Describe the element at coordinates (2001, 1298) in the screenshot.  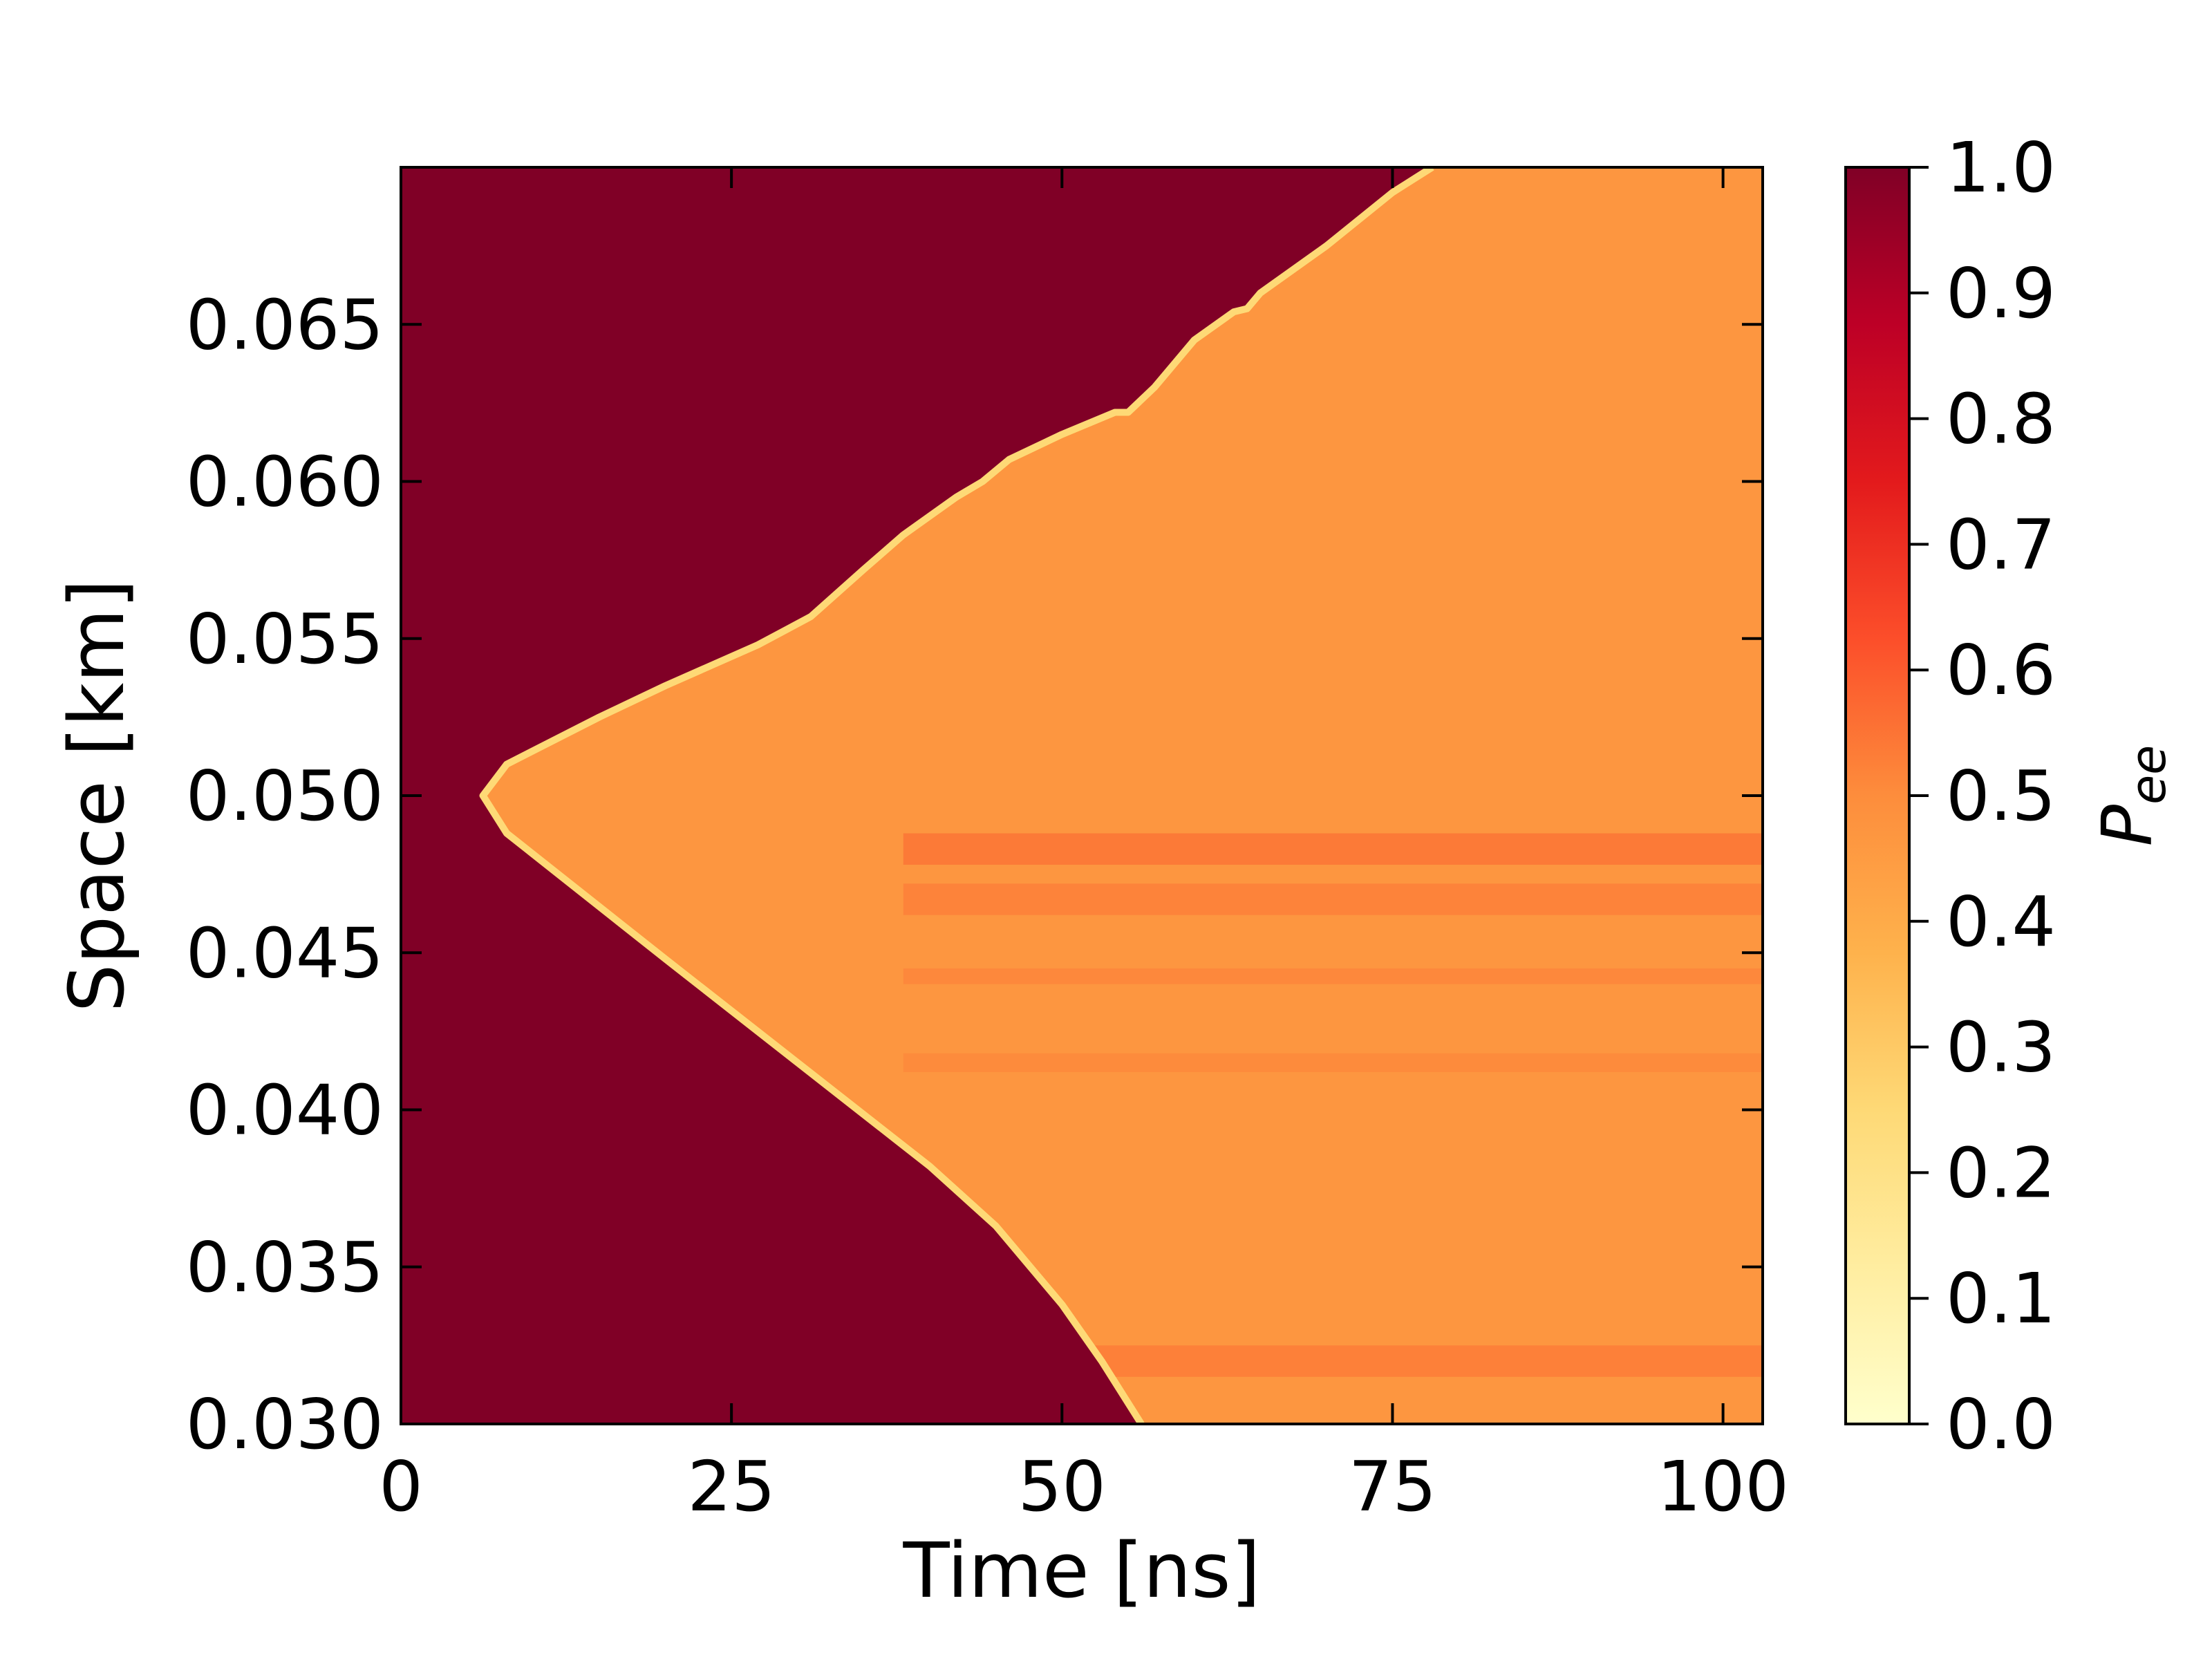
I see `colorbar-tick-label: 0.1` at that location.